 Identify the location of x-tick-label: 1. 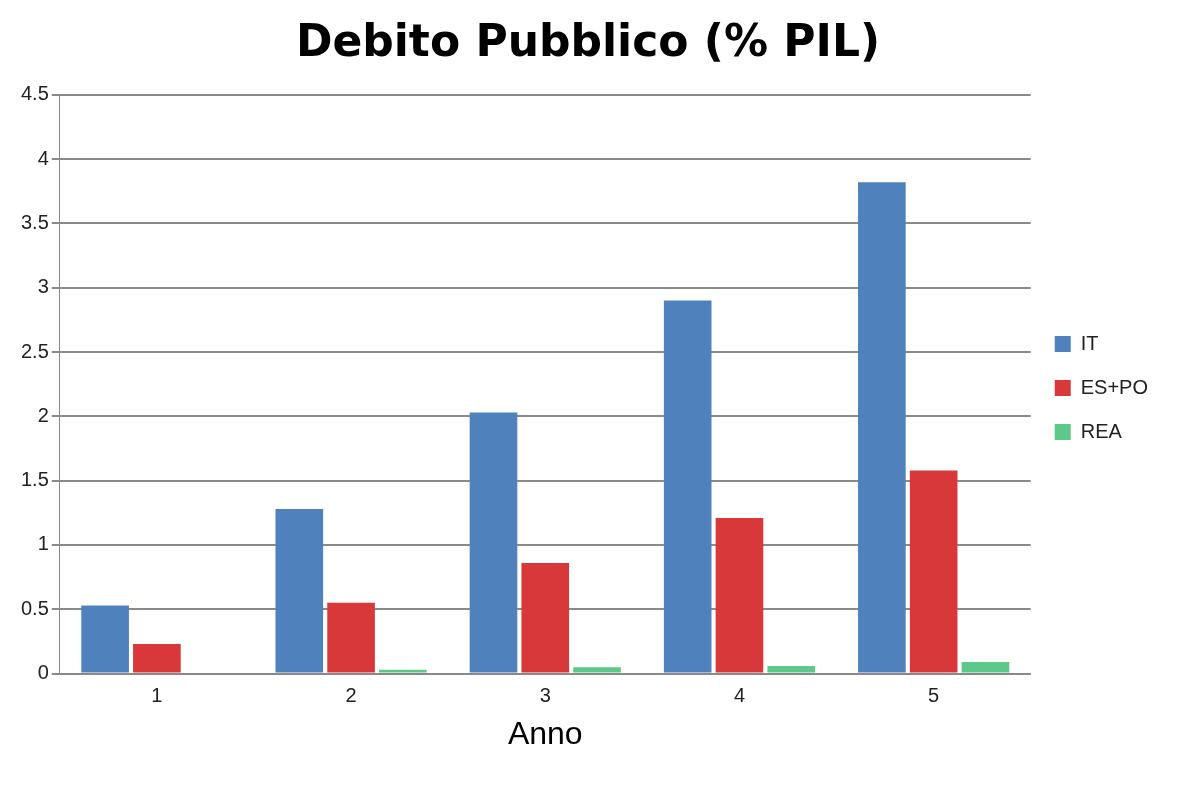
(157, 695).